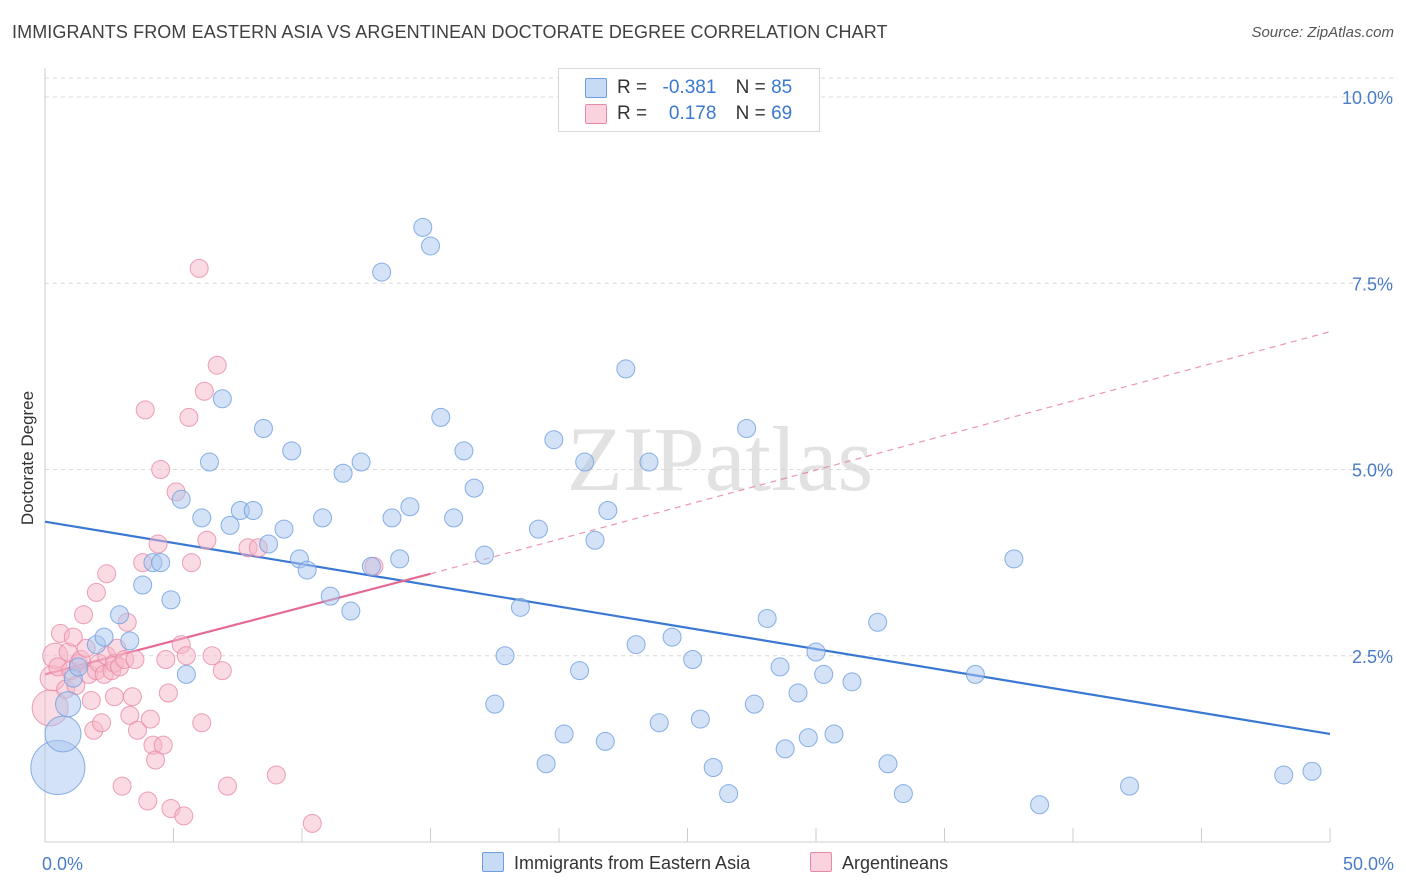  I want to click on r-value: 0.178, so click(692, 113).